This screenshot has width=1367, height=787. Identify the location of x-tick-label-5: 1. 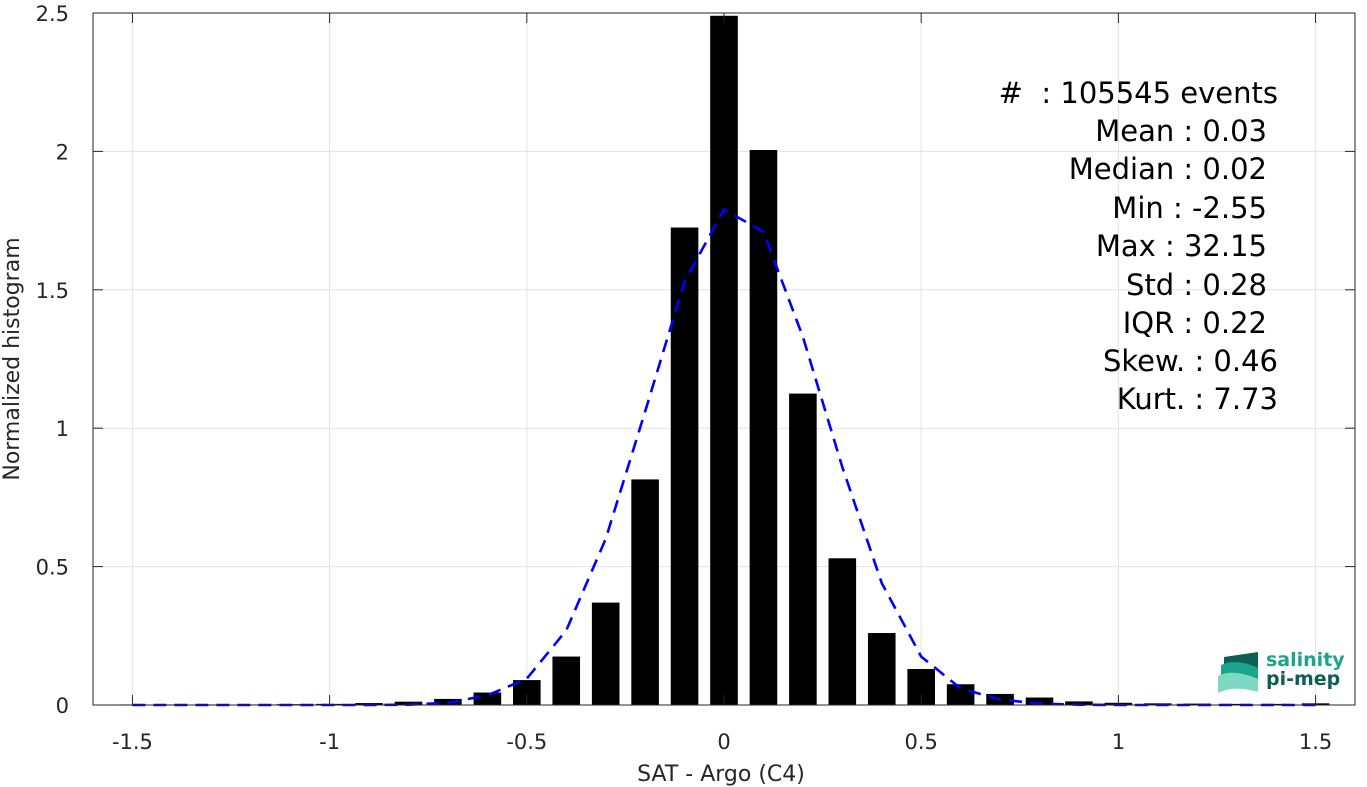
(1118, 742).